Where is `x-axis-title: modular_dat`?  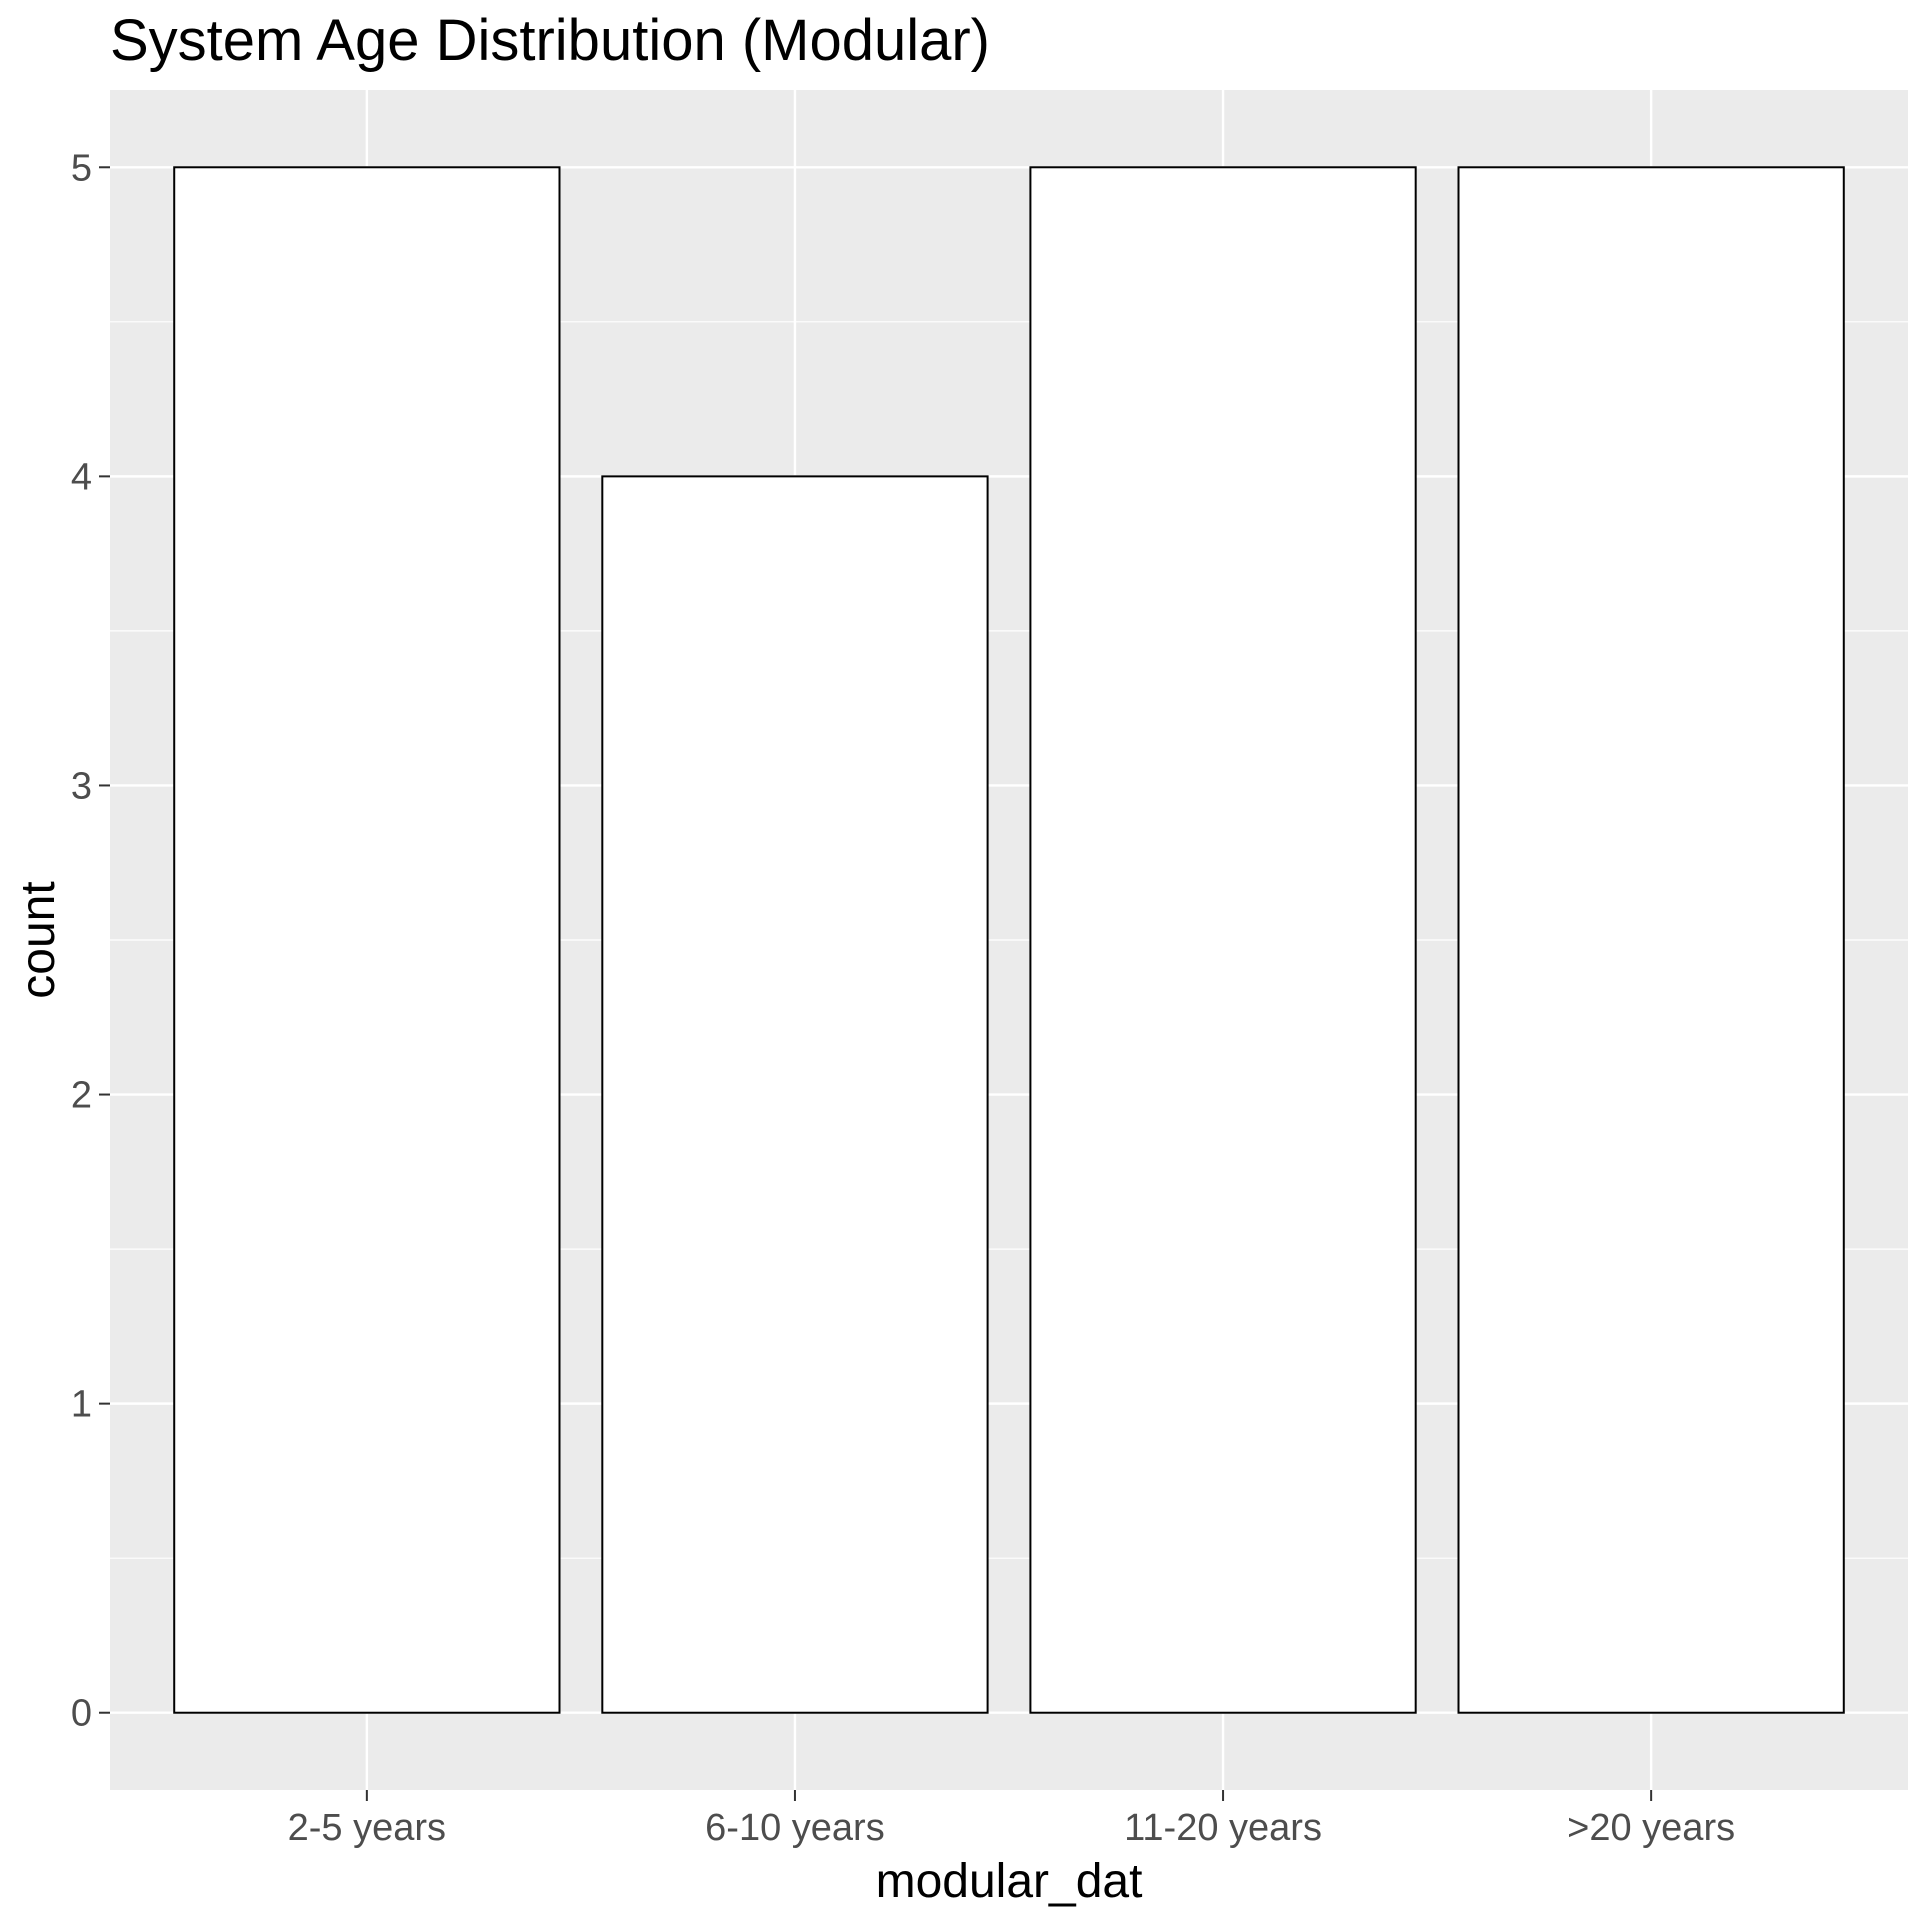 x-axis-title: modular_dat is located at coordinates (1009, 1881).